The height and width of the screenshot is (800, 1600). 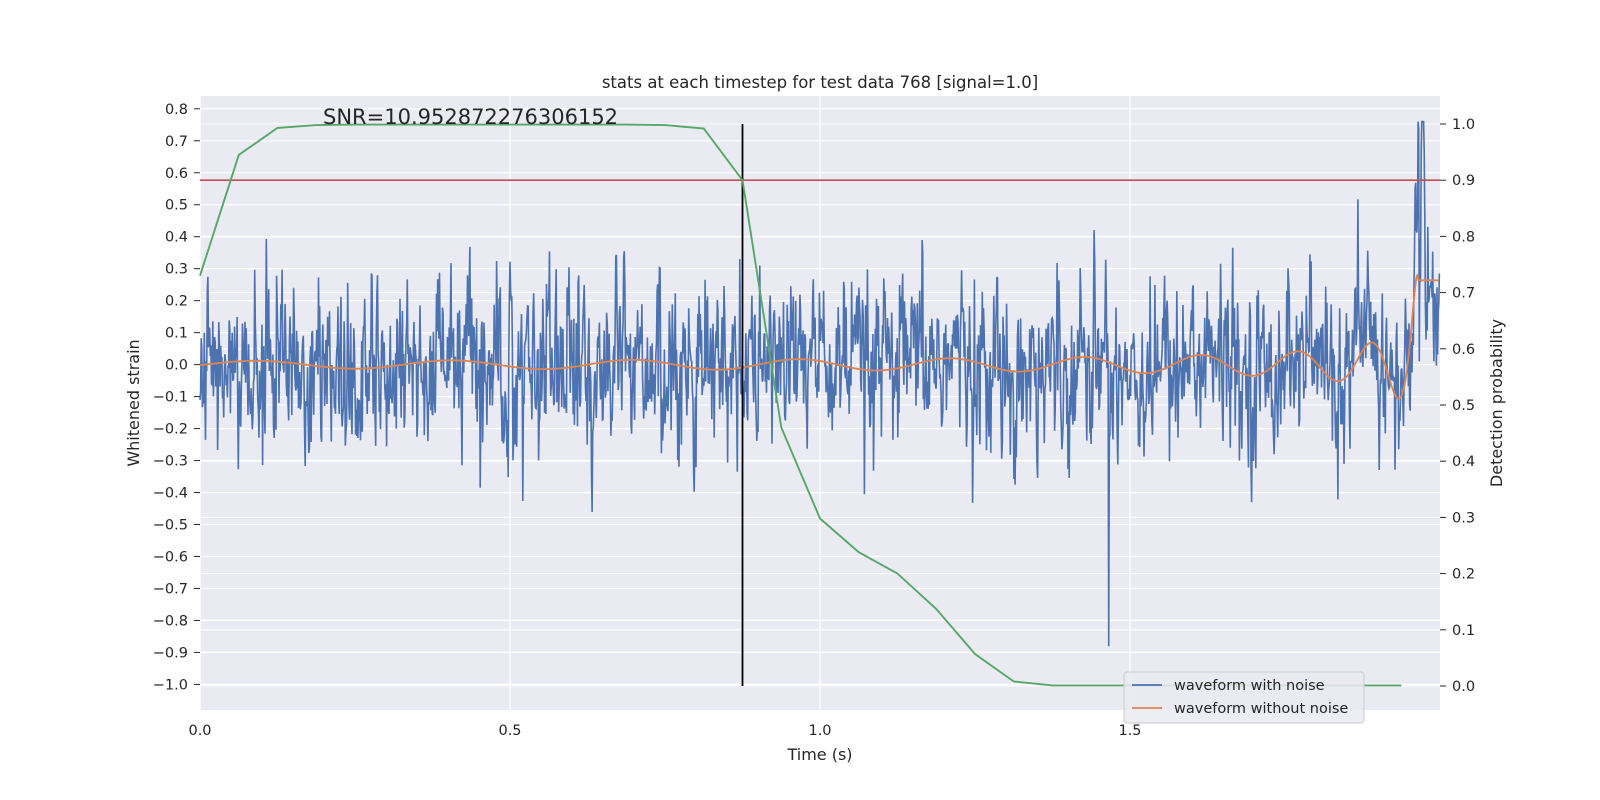 I want to click on y-tick-label: 0.7, so click(x=176, y=142).